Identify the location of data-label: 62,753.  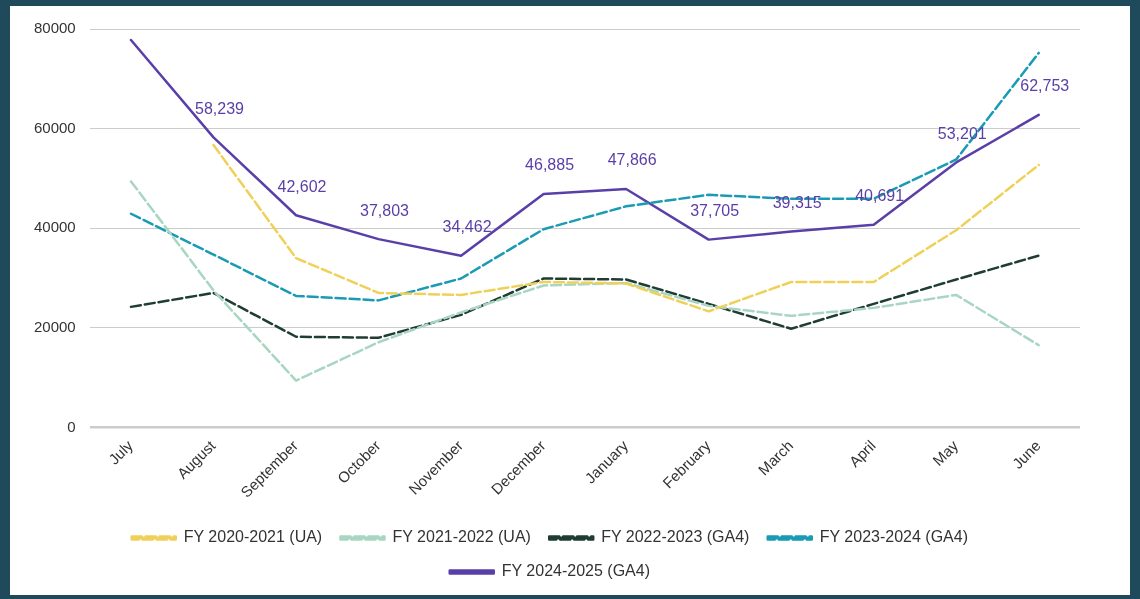
(1045, 86).